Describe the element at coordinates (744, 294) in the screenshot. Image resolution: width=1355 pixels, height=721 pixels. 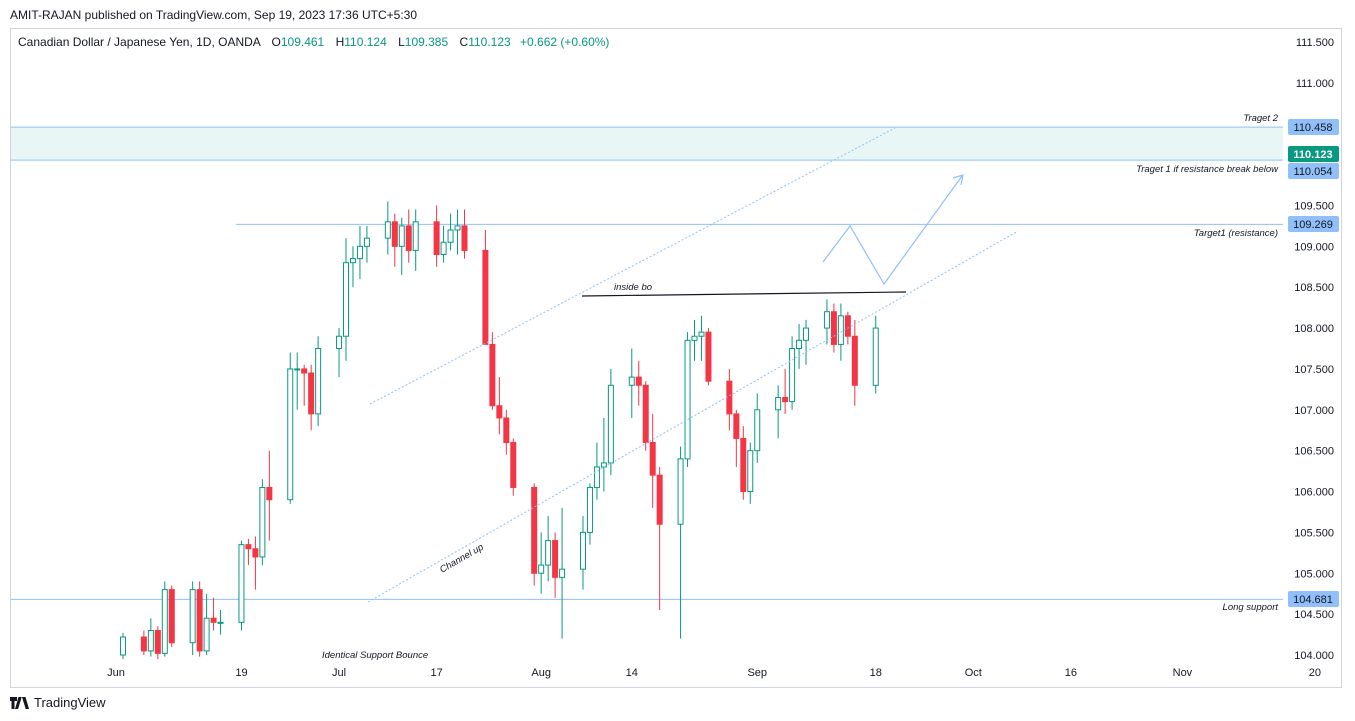
I see `inside-bo-line` at that location.